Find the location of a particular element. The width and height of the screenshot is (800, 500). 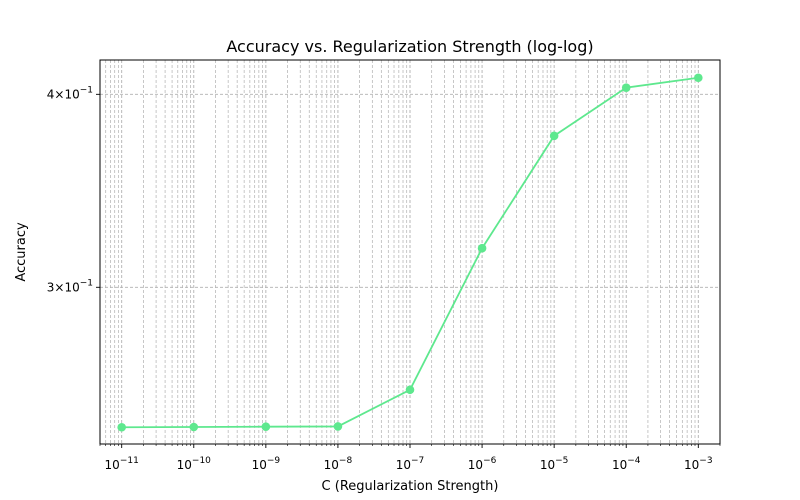

x-tick-label: 10⁻⁴ is located at coordinates (626, 464).